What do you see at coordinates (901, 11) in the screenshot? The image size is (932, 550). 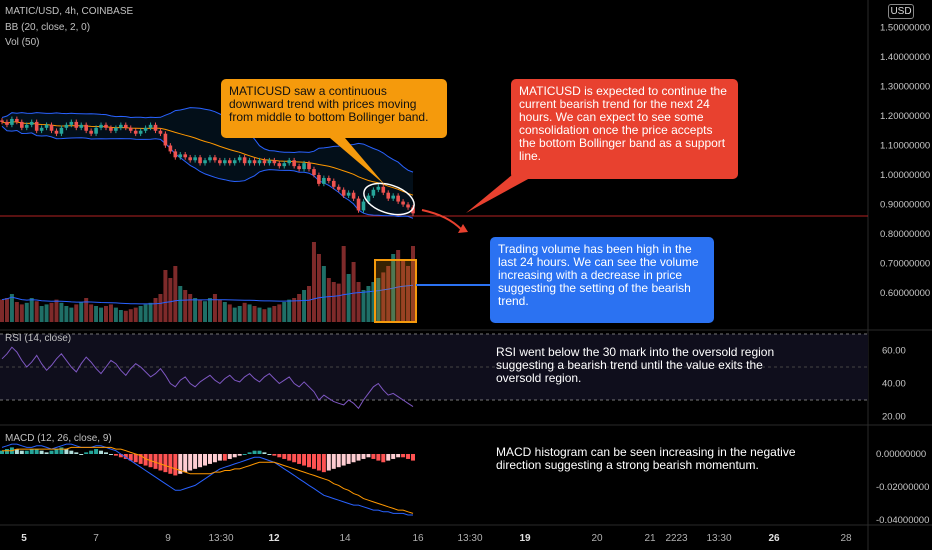 I see `currency-badge: USD` at bounding box center [901, 11].